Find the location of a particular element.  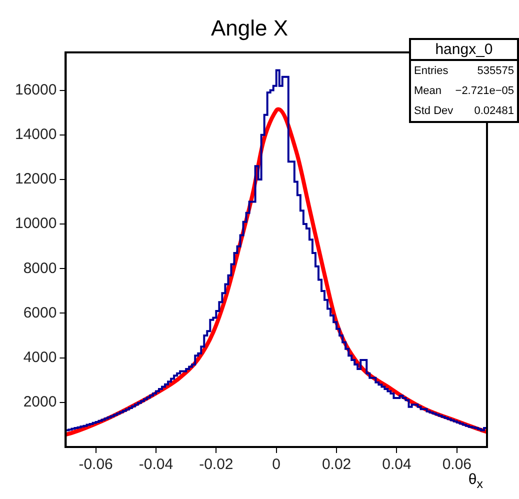

x-tick-label: 0.02 is located at coordinates (337, 465).